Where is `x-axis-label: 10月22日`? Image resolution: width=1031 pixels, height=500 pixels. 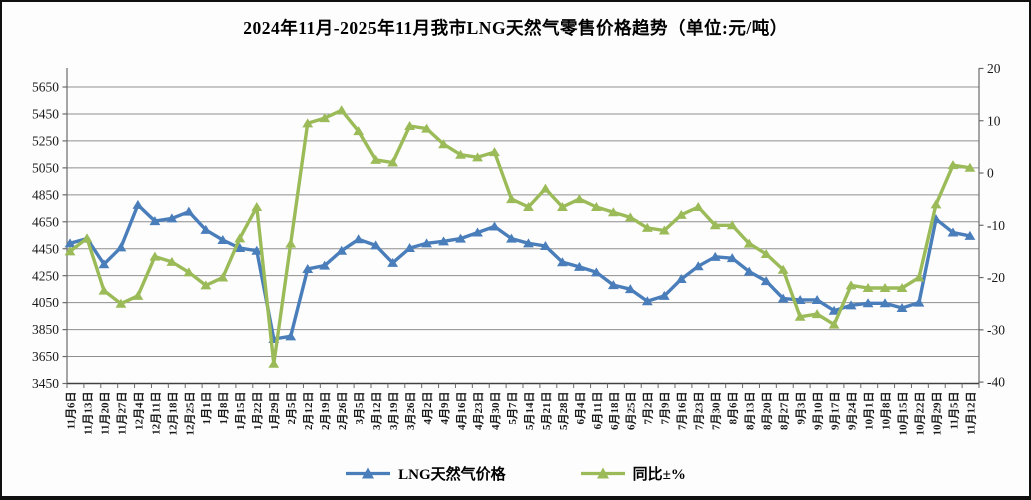
x-axis-label: 10月22日 is located at coordinates (919, 414).